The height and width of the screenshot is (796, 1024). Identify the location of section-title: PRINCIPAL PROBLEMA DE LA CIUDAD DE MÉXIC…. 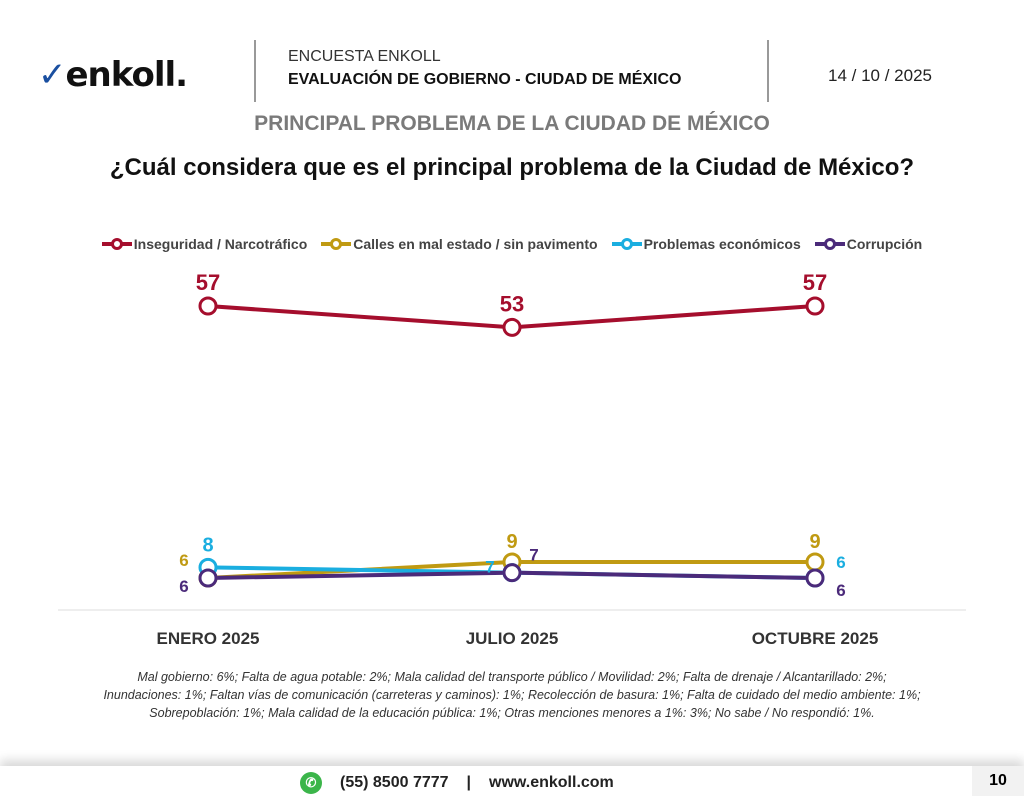
(512, 123).